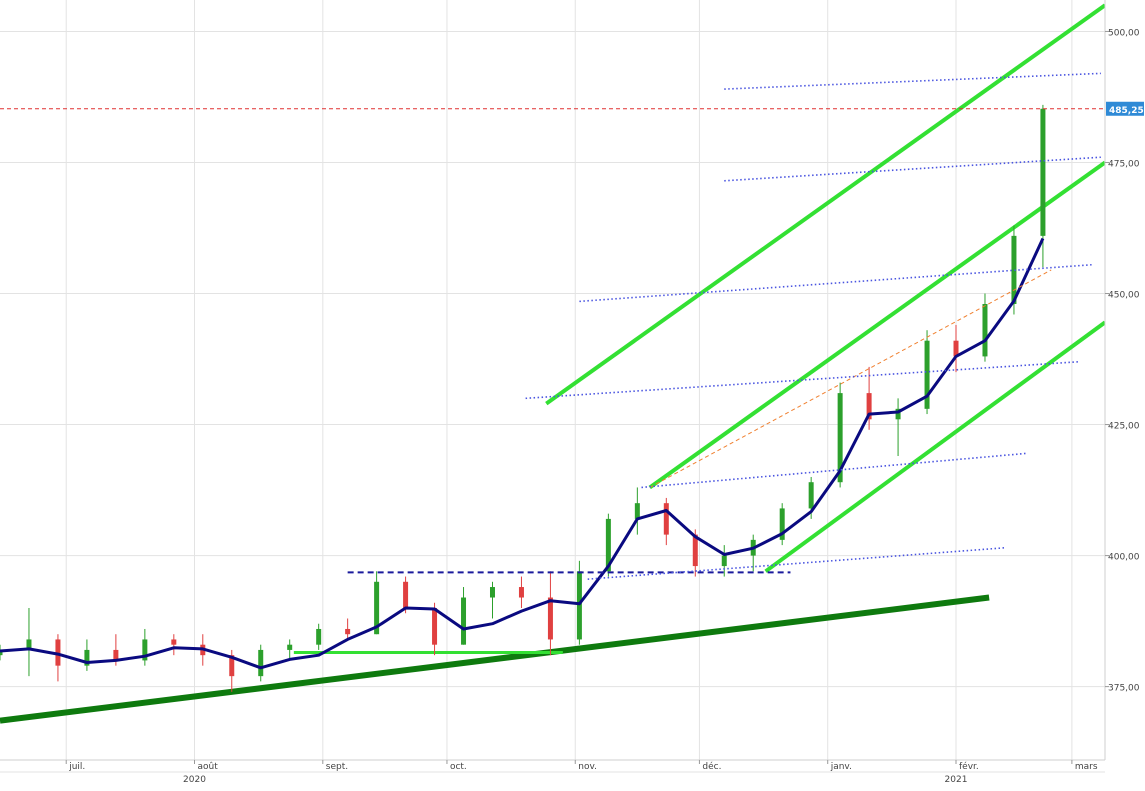 The width and height of the screenshot is (1145, 791). What do you see at coordinates (969, 766) in the screenshot?
I see `x-month-label-7: févr.` at bounding box center [969, 766].